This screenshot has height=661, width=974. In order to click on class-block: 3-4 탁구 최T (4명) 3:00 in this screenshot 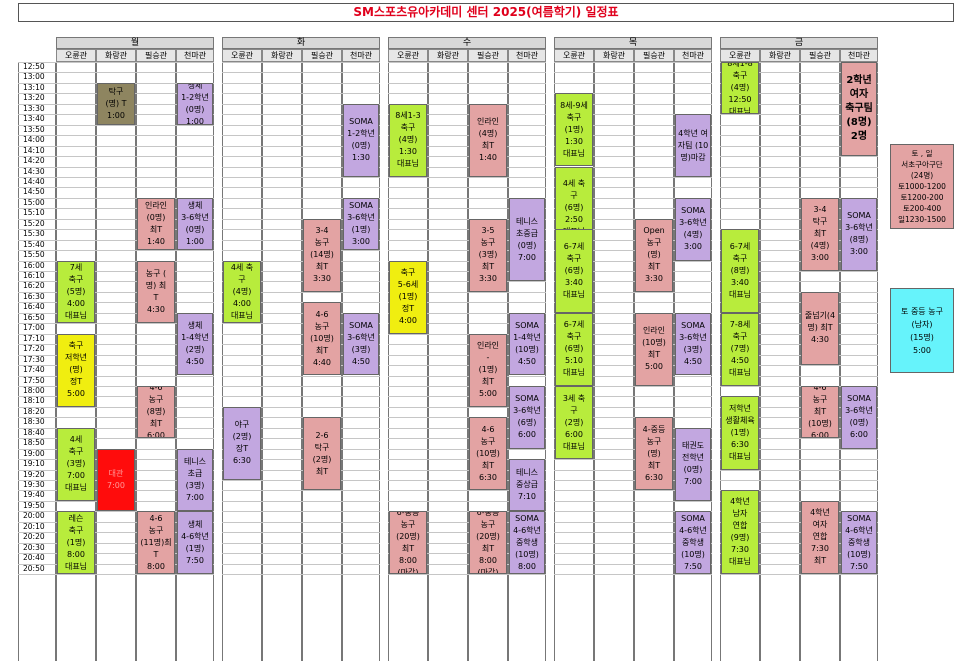, I will do `click(820, 234)`.